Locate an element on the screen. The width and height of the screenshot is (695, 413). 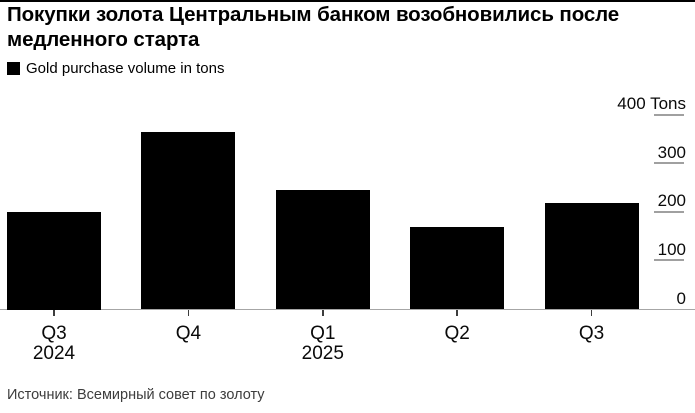
x-axis-label: Q1 is located at coordinates (323, 333).